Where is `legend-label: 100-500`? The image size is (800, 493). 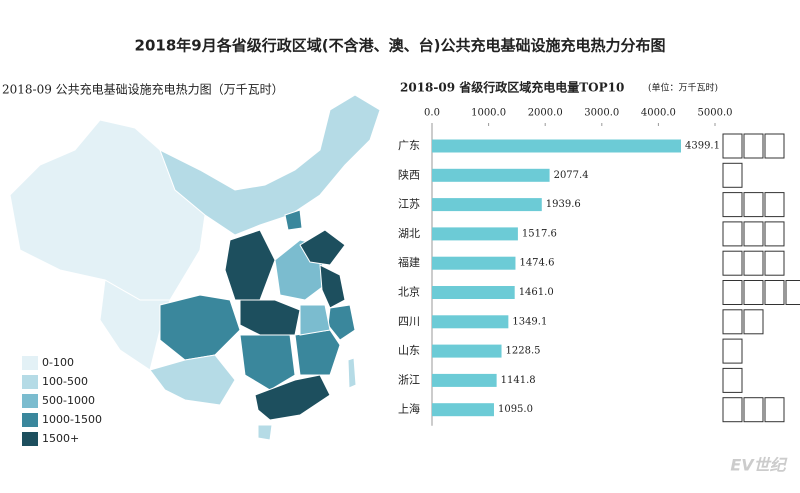 legend-label: 100-500 is located at coordinates (65, 381).